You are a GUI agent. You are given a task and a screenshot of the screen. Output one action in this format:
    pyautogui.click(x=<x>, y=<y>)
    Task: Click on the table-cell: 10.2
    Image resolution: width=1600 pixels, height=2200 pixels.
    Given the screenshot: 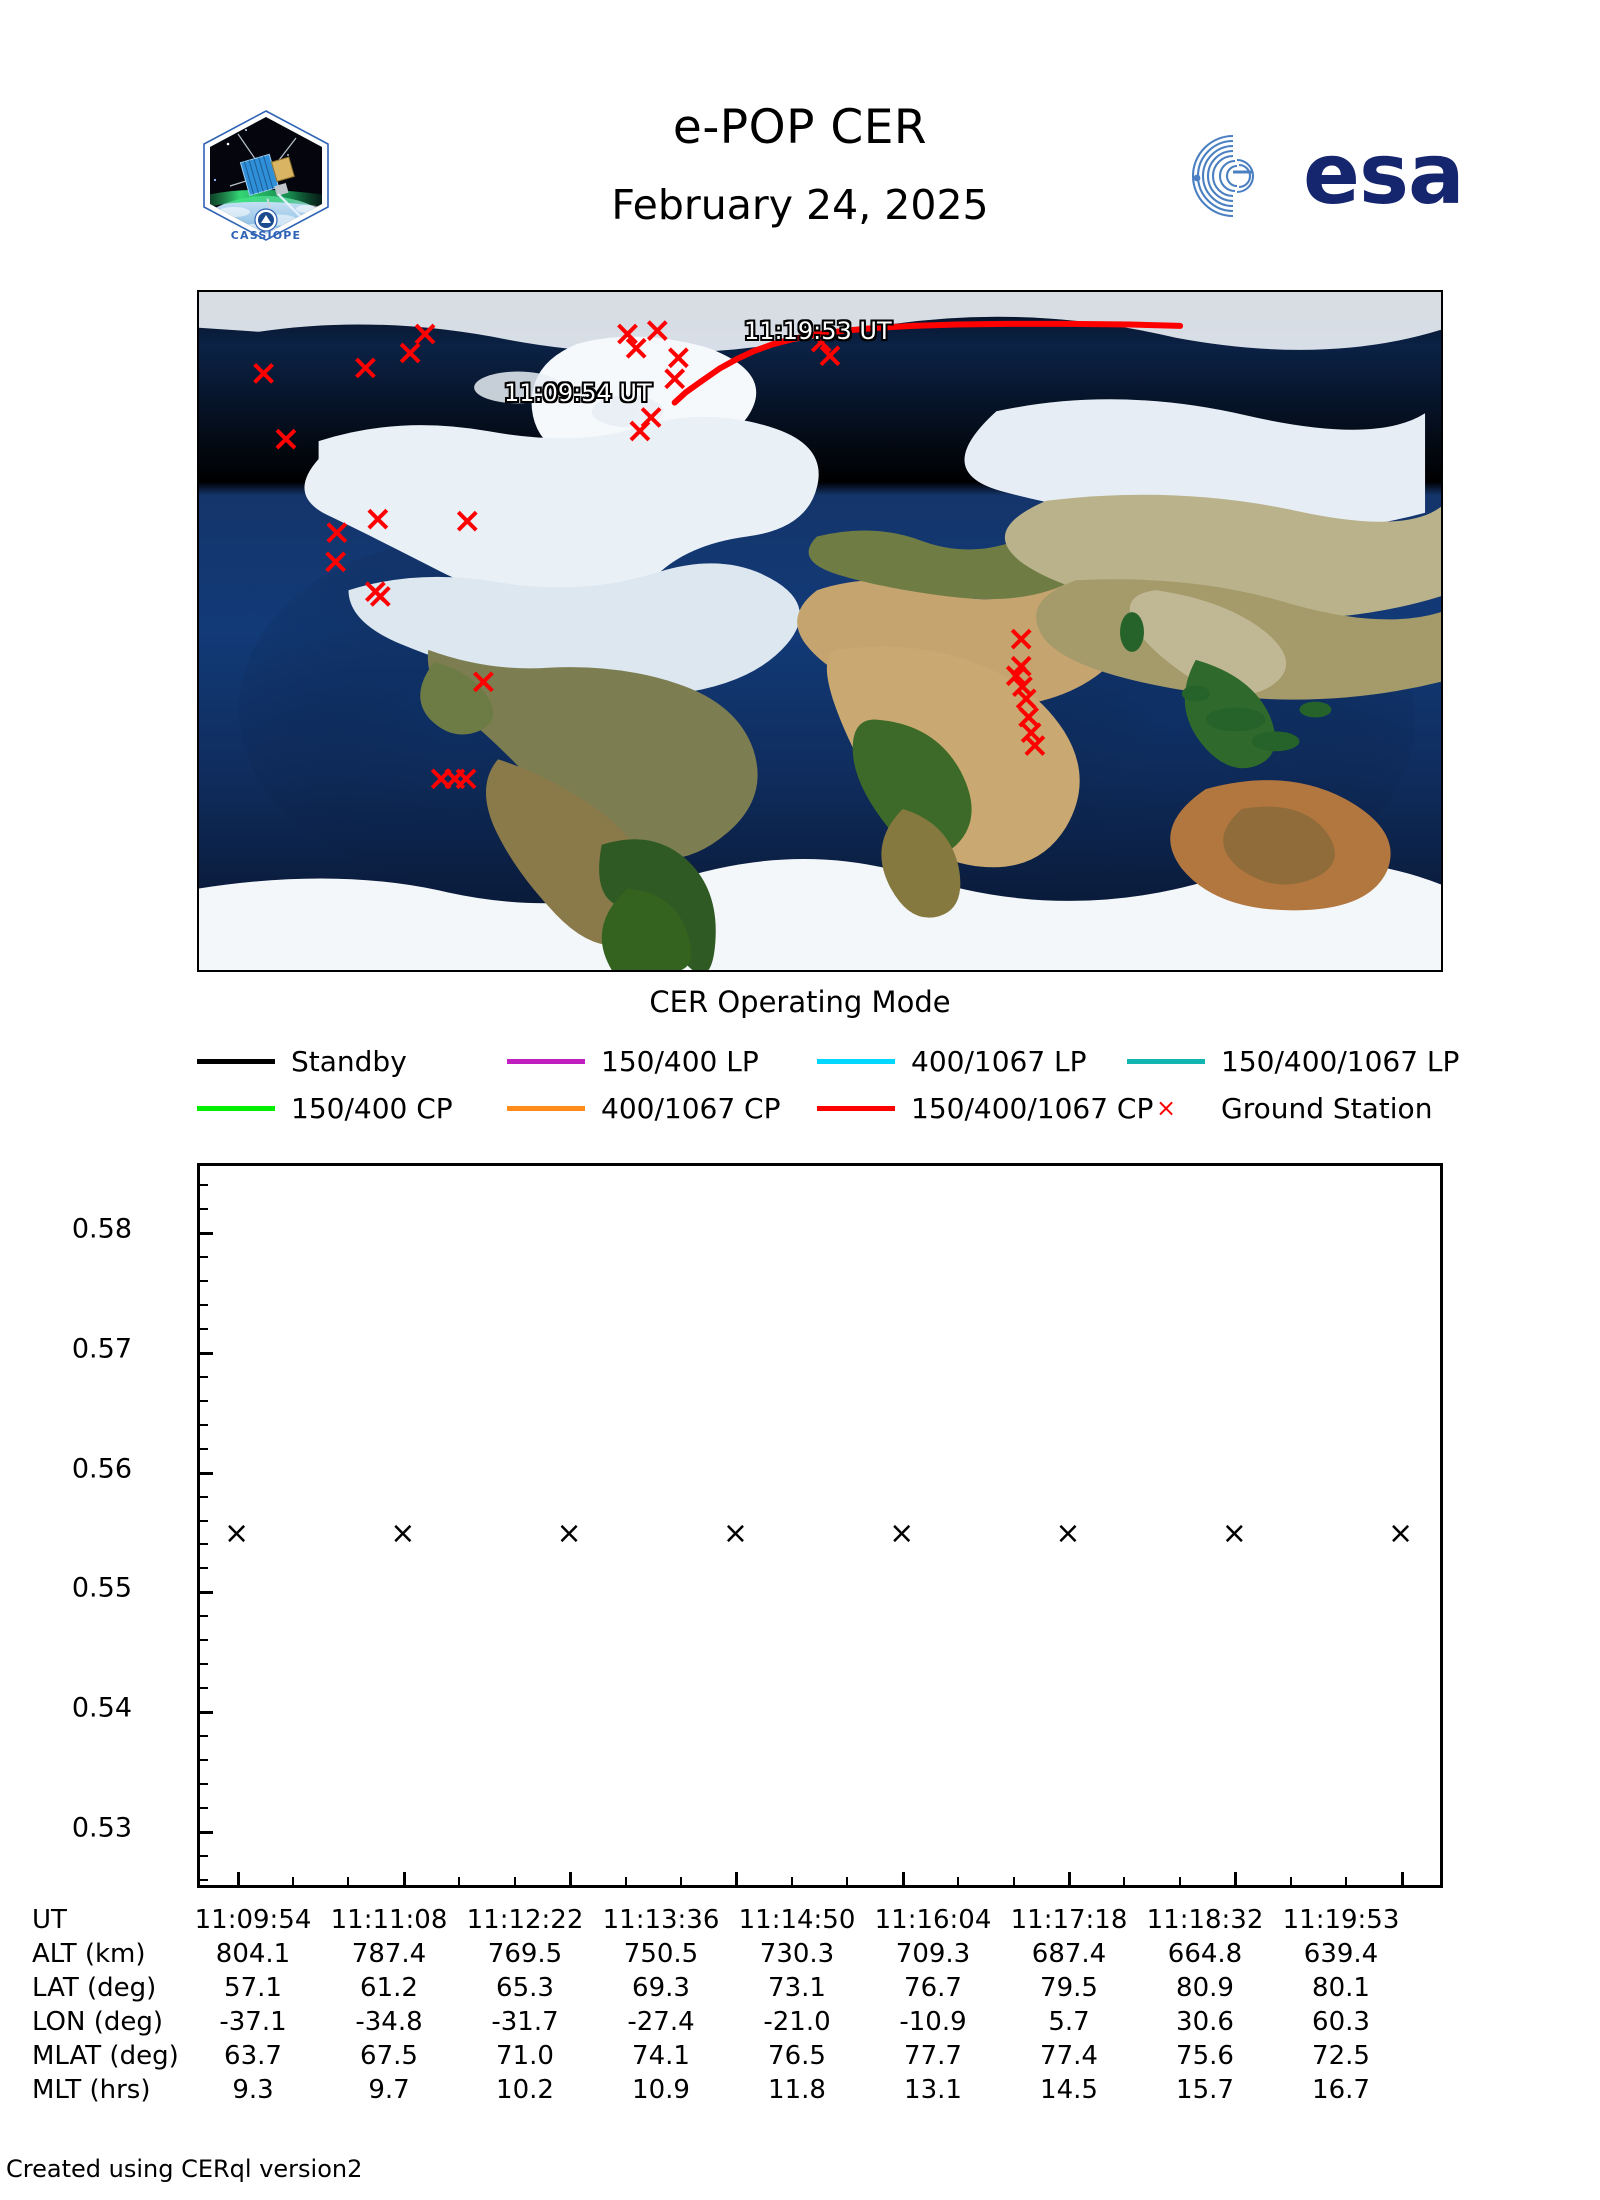 What is the action you would take?
    pyautogui.click(x=525, y=2090)
    